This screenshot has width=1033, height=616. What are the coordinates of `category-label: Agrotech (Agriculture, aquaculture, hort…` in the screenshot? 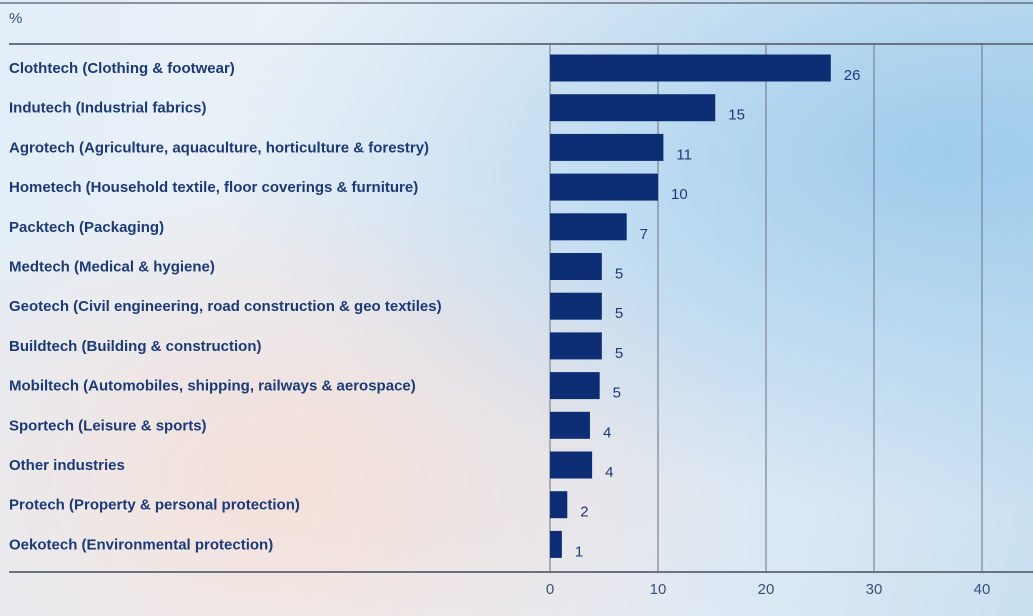 It's located at (219, 147).